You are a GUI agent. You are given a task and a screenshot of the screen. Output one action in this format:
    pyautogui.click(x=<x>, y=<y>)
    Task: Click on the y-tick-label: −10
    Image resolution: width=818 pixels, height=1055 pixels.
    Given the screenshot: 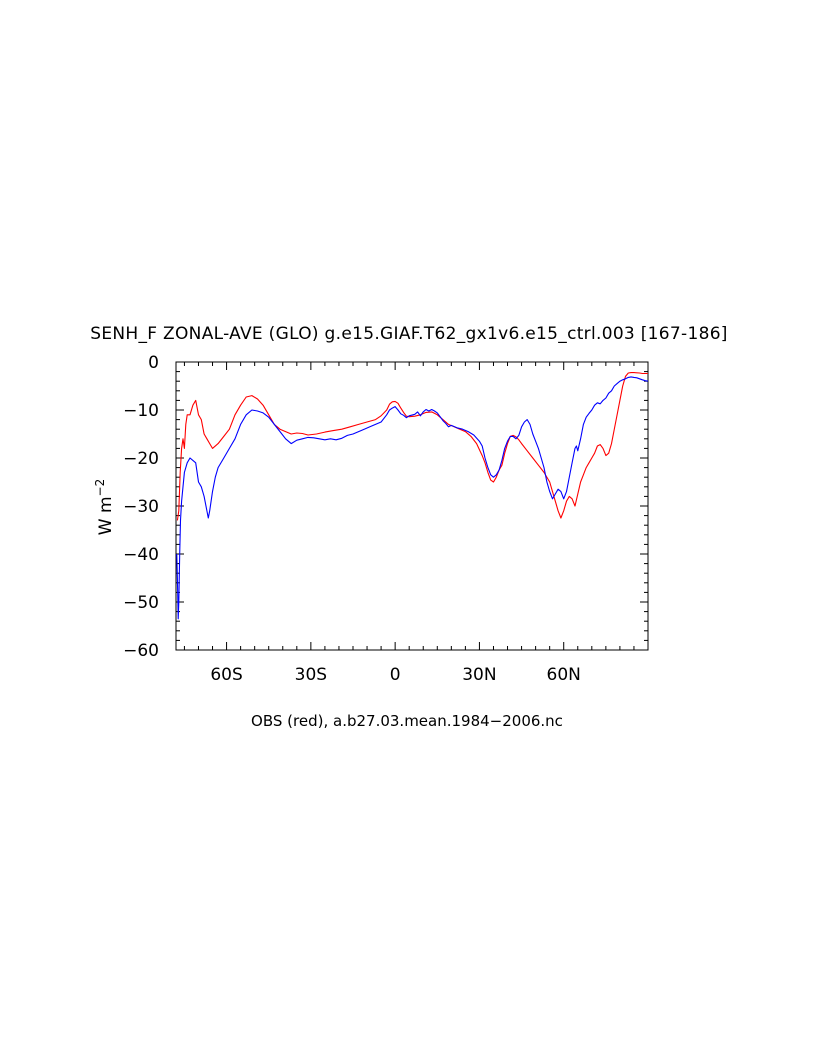 What is the action you would take?
    pyautogui.click(x=141, y=411)
    